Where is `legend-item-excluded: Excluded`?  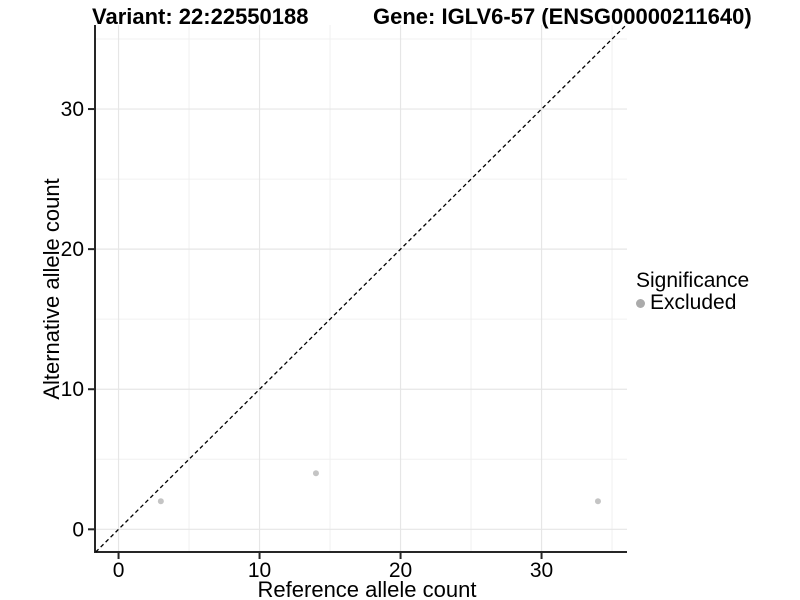
legend-item-excluded: Excluded is located at coordinates (692, 303).